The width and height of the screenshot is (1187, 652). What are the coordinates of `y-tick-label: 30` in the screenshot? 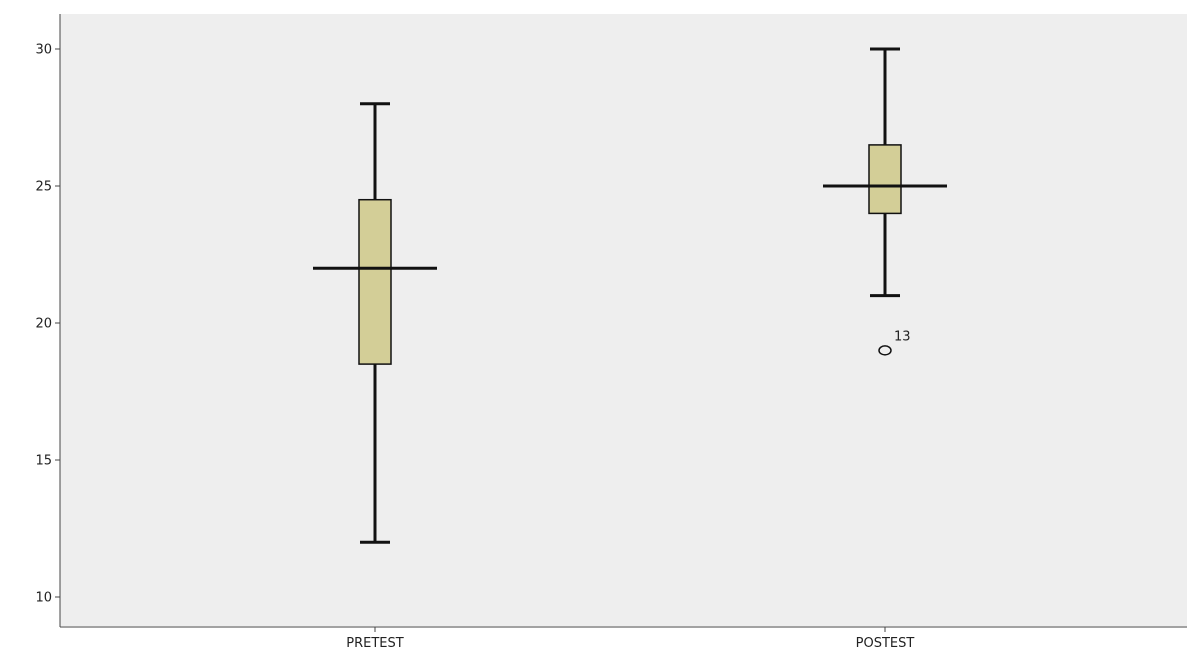 It's located at (43, 50).